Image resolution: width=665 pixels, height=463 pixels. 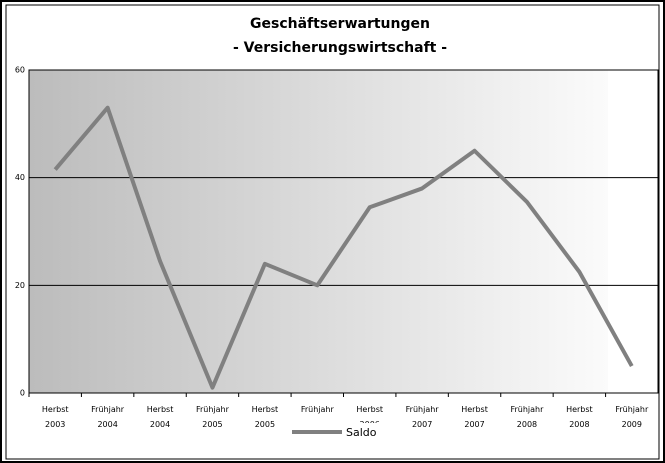 What do you see at coordinates (340, 48) in the screenshot?
I see `chart-subtitle: - Versicherungswirtschaft -` at bounding box center [340, 48].